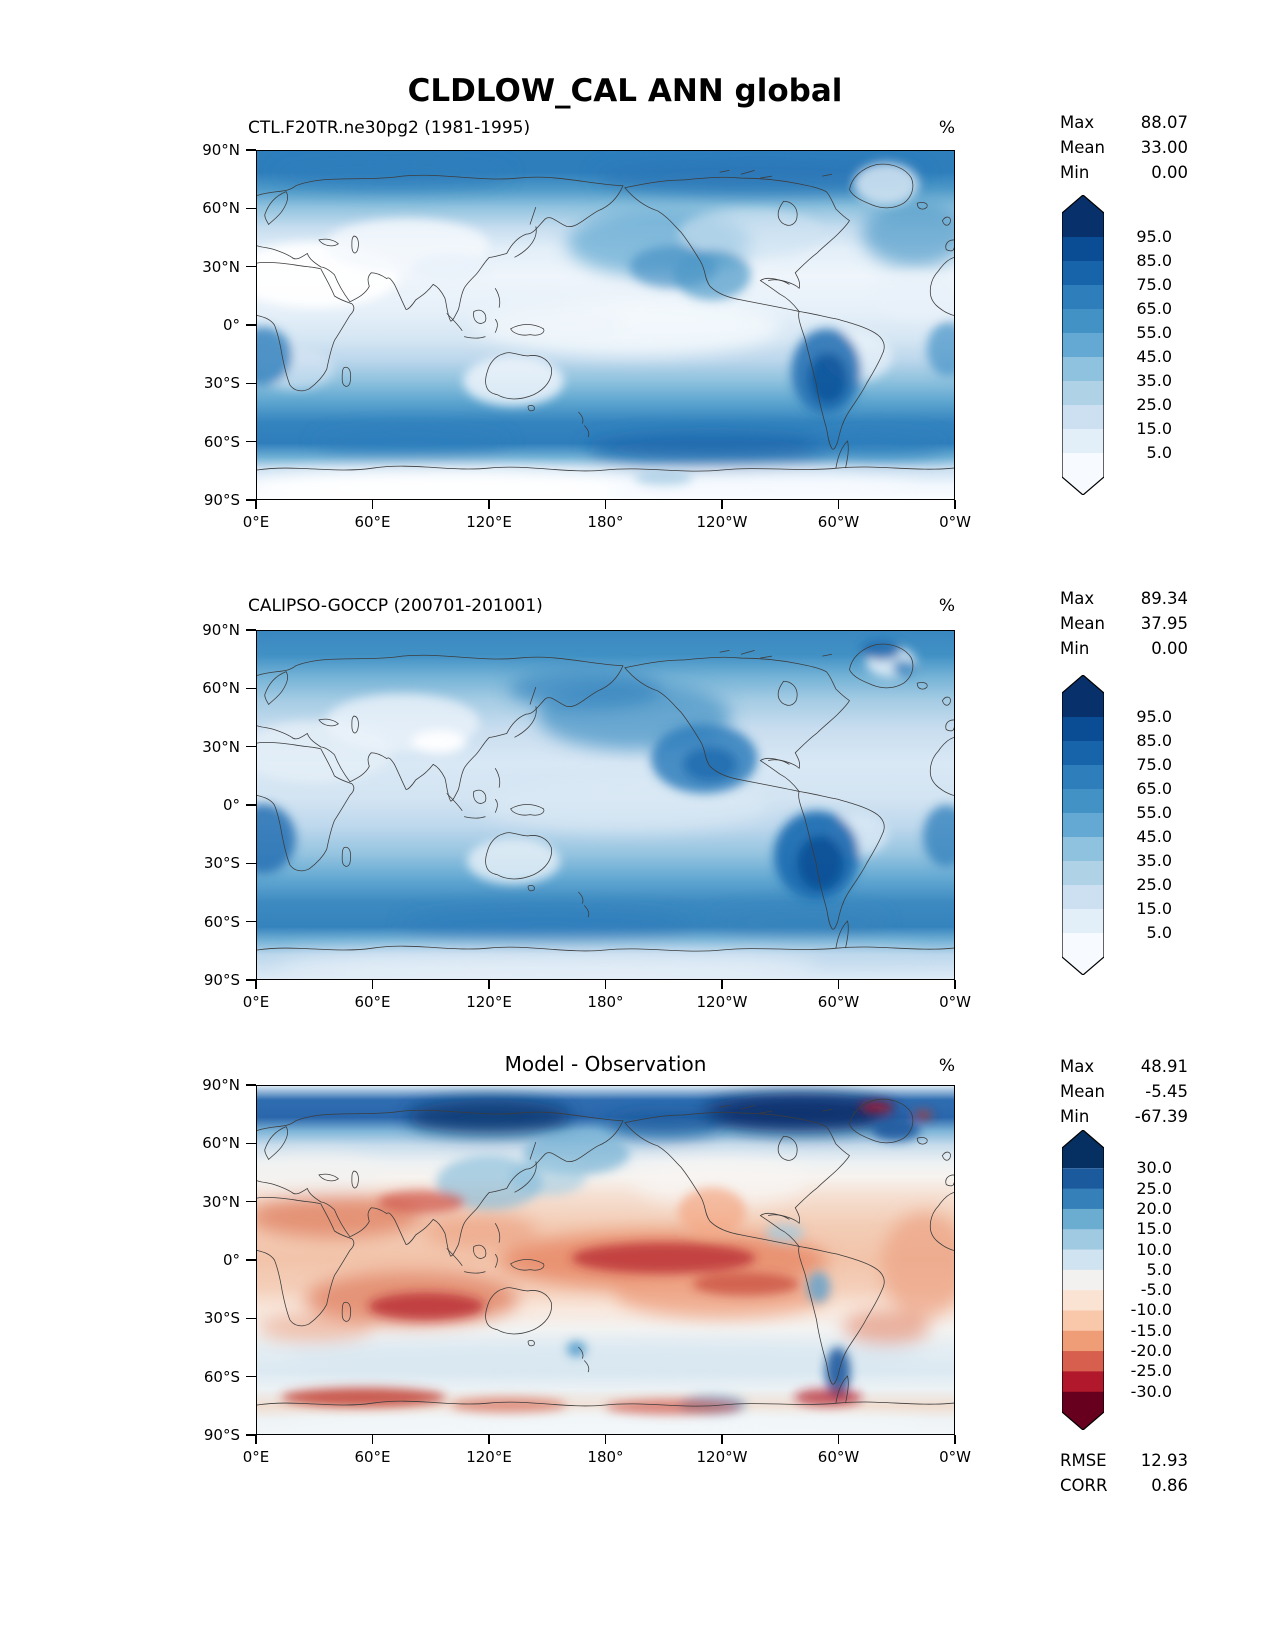 The height and width of the screenshot is (1650, 1275). What do you see at coordinates (1083, 825) in the screenshot?
I see `colorbar-observation` at bounding box center [1083, 825].